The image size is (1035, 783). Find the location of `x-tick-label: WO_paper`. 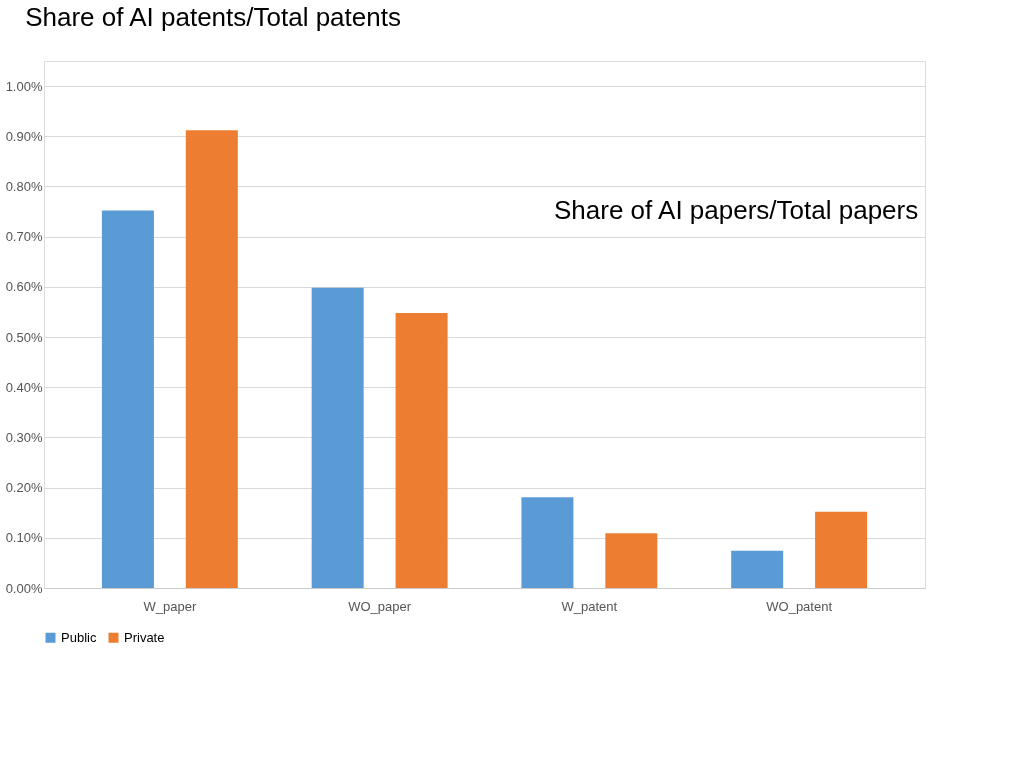

x-tick-label: WO_paper is located at coordinates (380, 606).